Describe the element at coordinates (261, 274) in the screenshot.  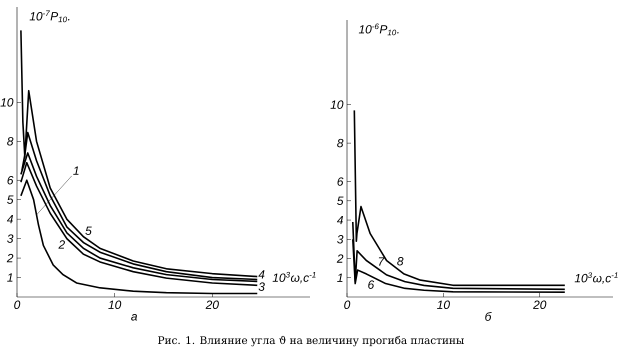
I see `series-label: 4` at that location.